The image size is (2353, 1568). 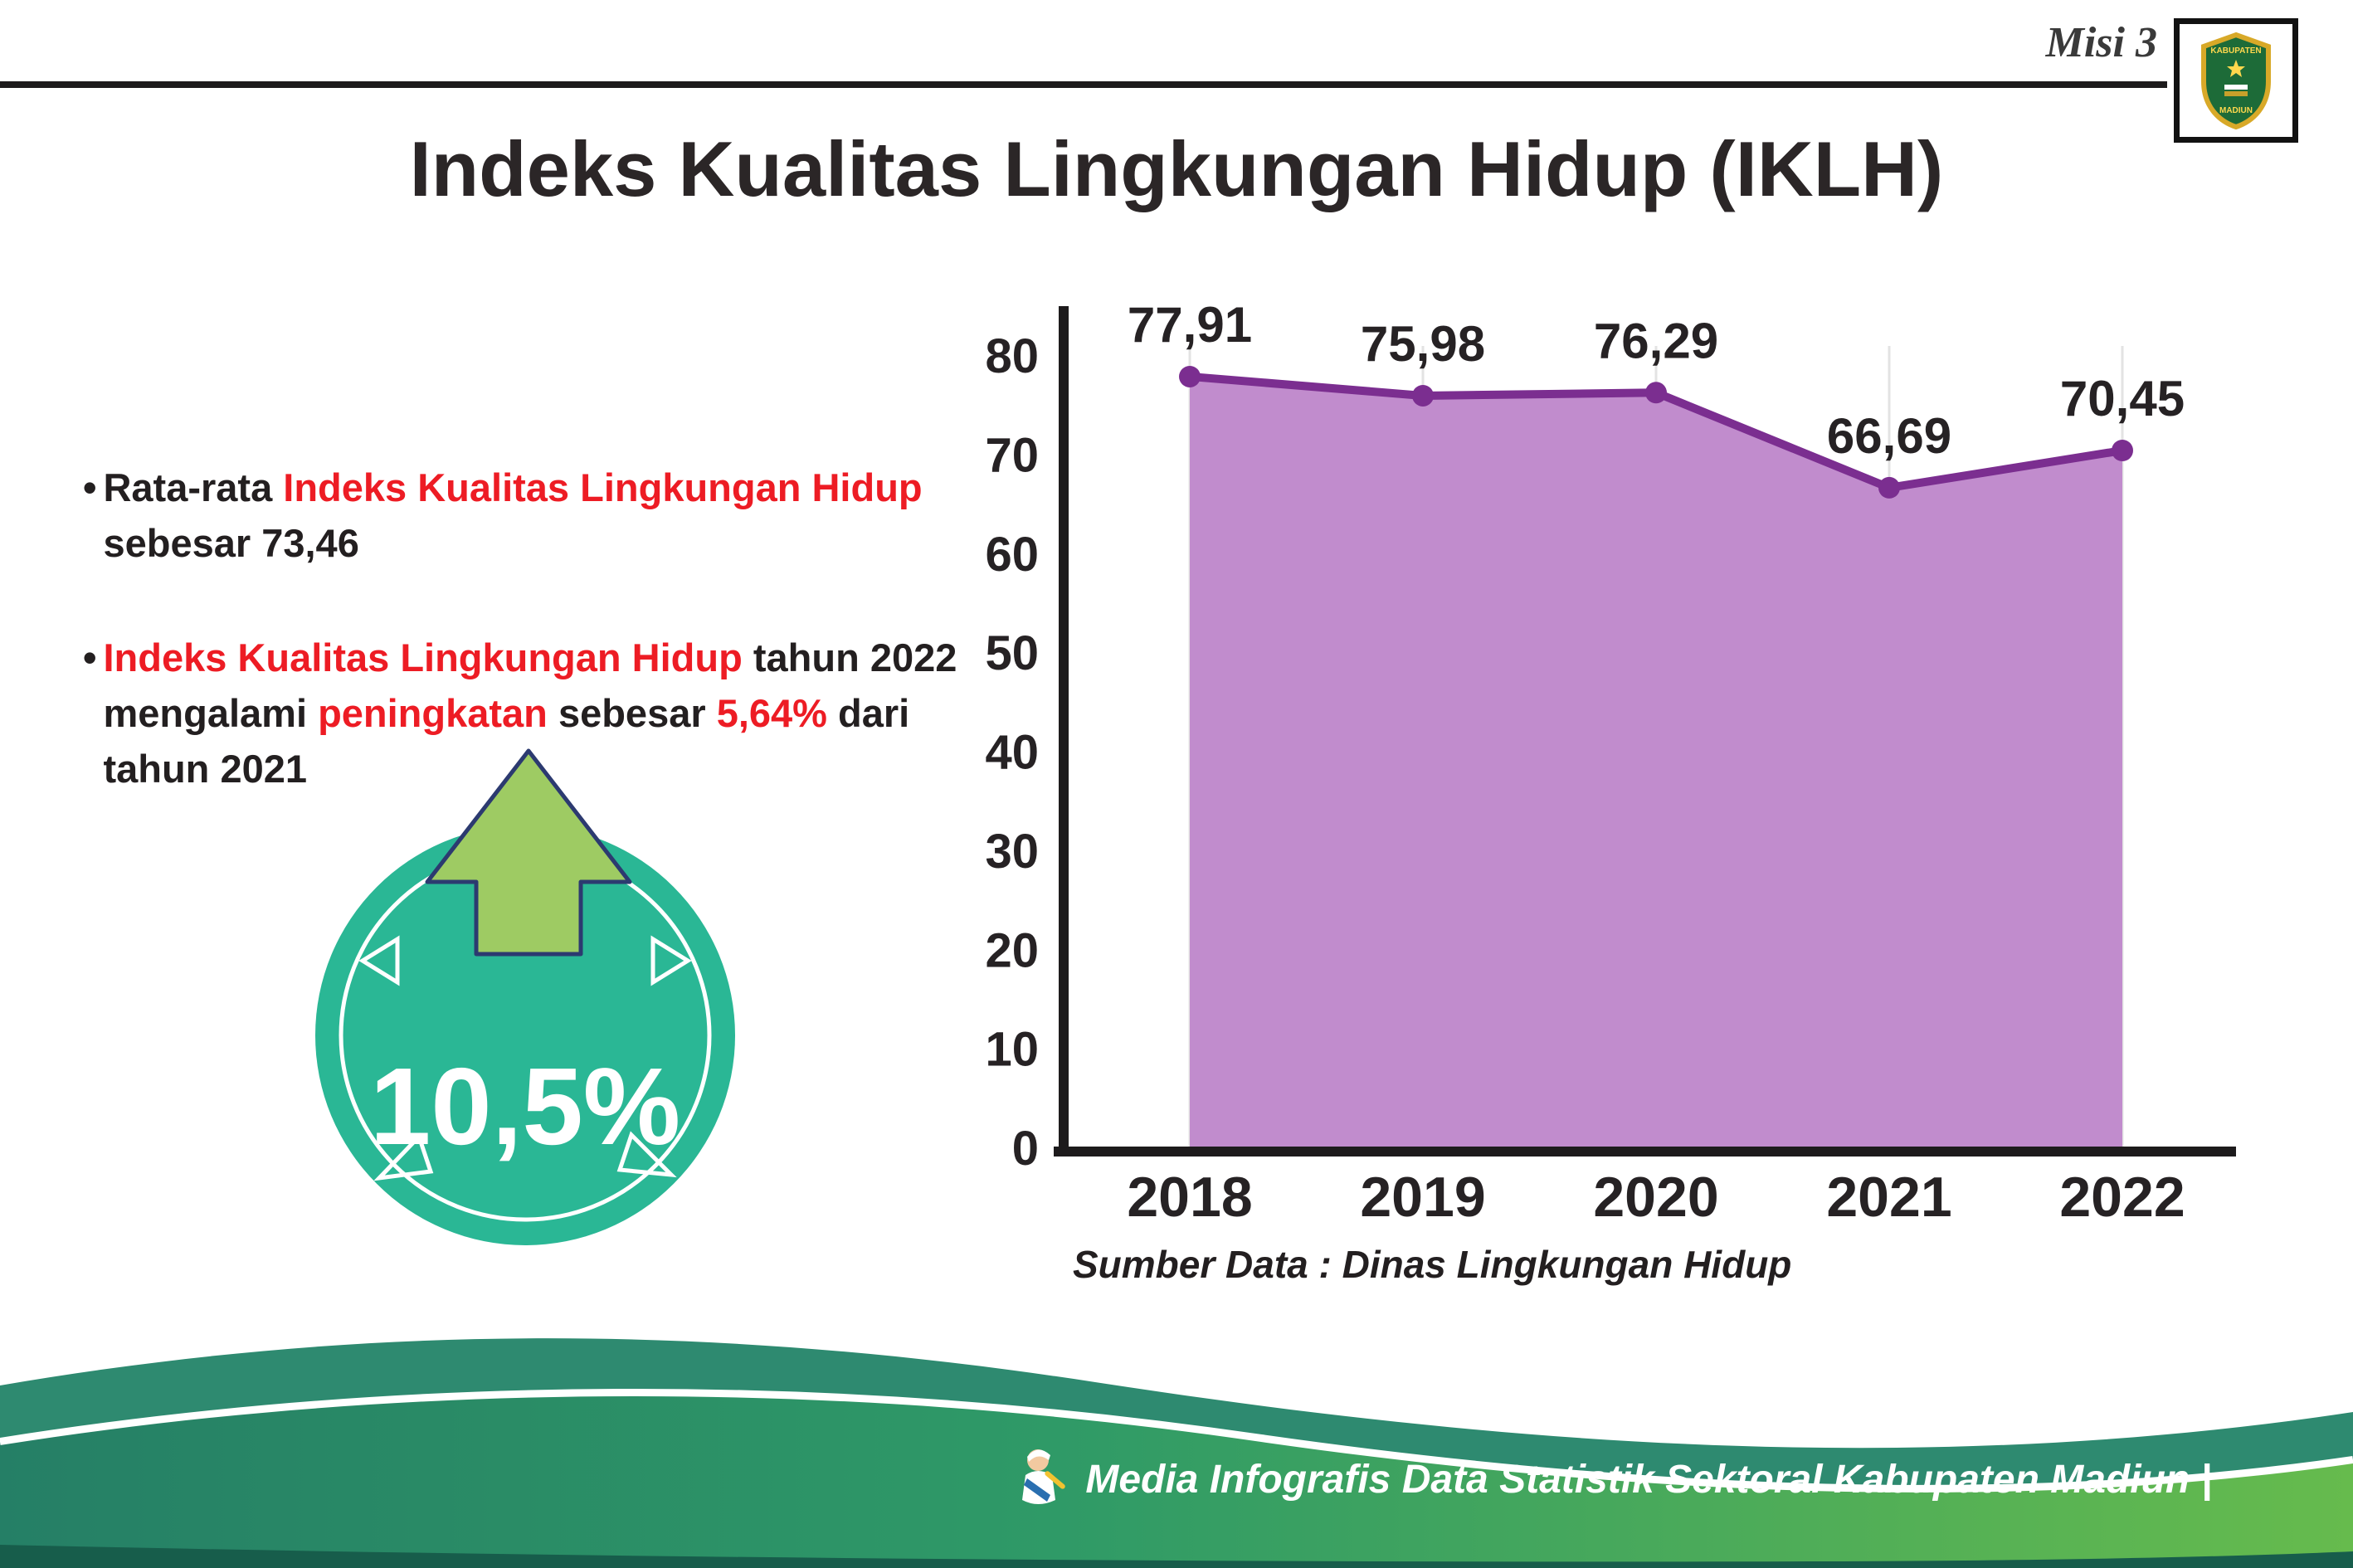 What do you see at coordinates (2235, 51) in the screenshot?
I see `logo-top-text: KABUPATEN` at bounding box center [2235, 51].